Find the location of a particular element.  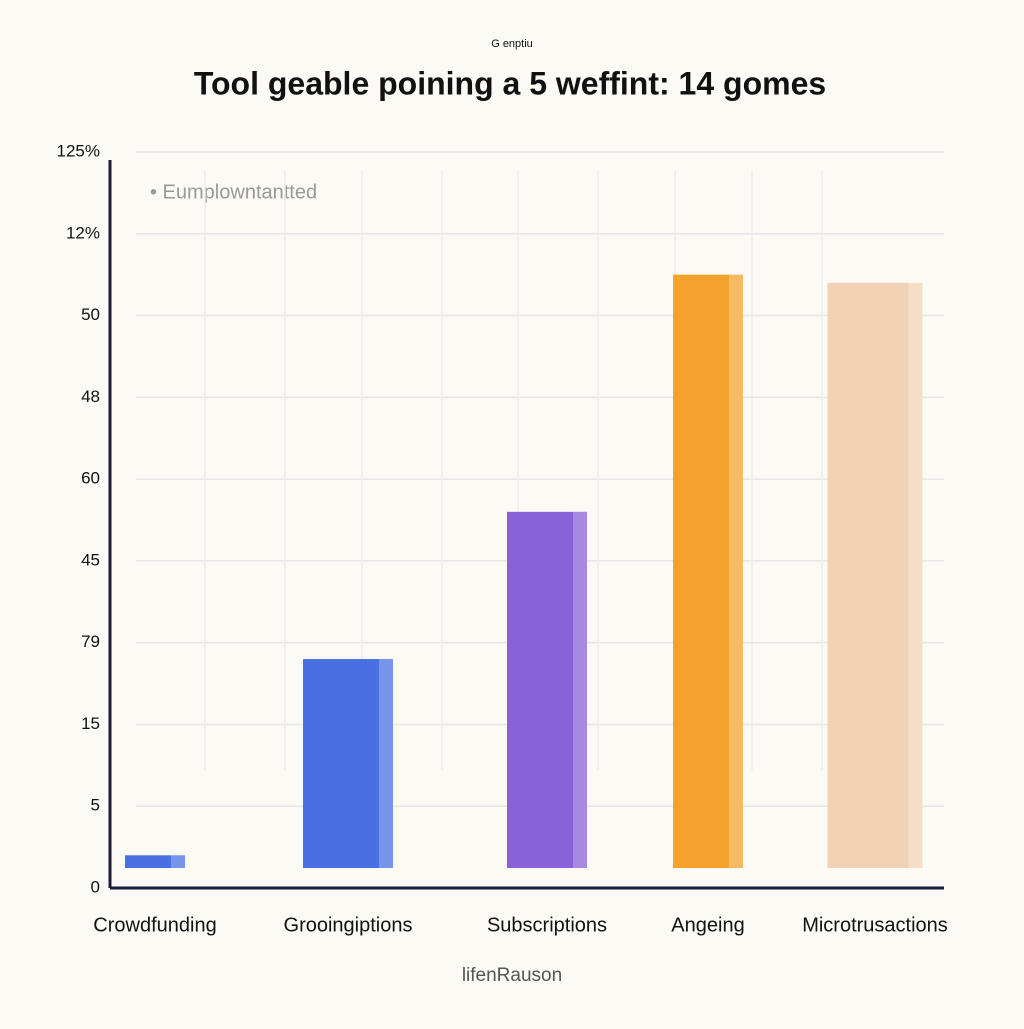

brand: G enptiu is located at coordinates (512, 44).